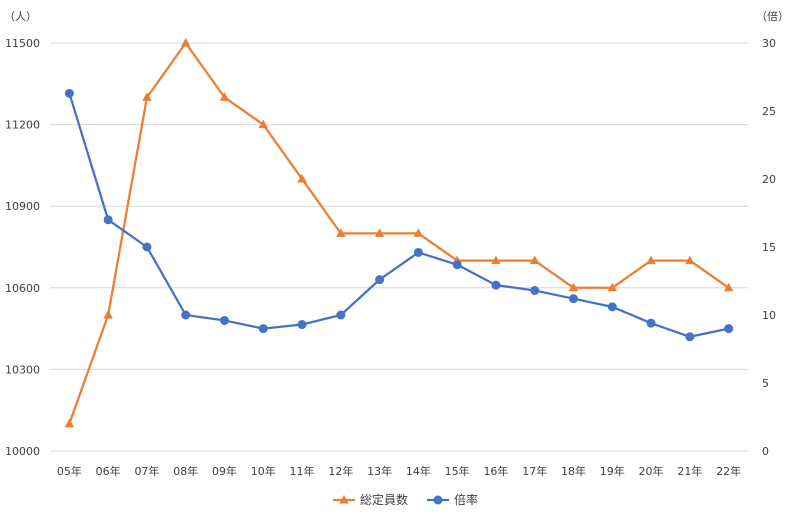  Describe the element at coordinates (689, 471) in the screenshot. I see `x-tick-label: 21年` at that location.